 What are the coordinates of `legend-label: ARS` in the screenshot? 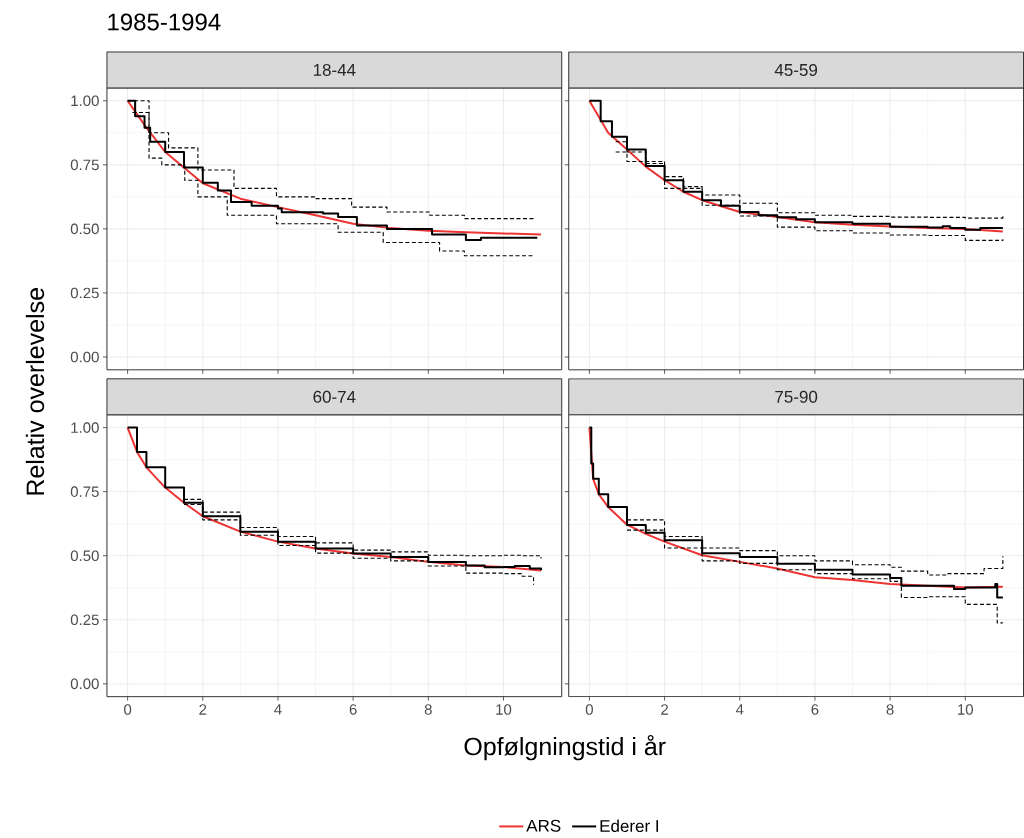 It's located at (543, 825).